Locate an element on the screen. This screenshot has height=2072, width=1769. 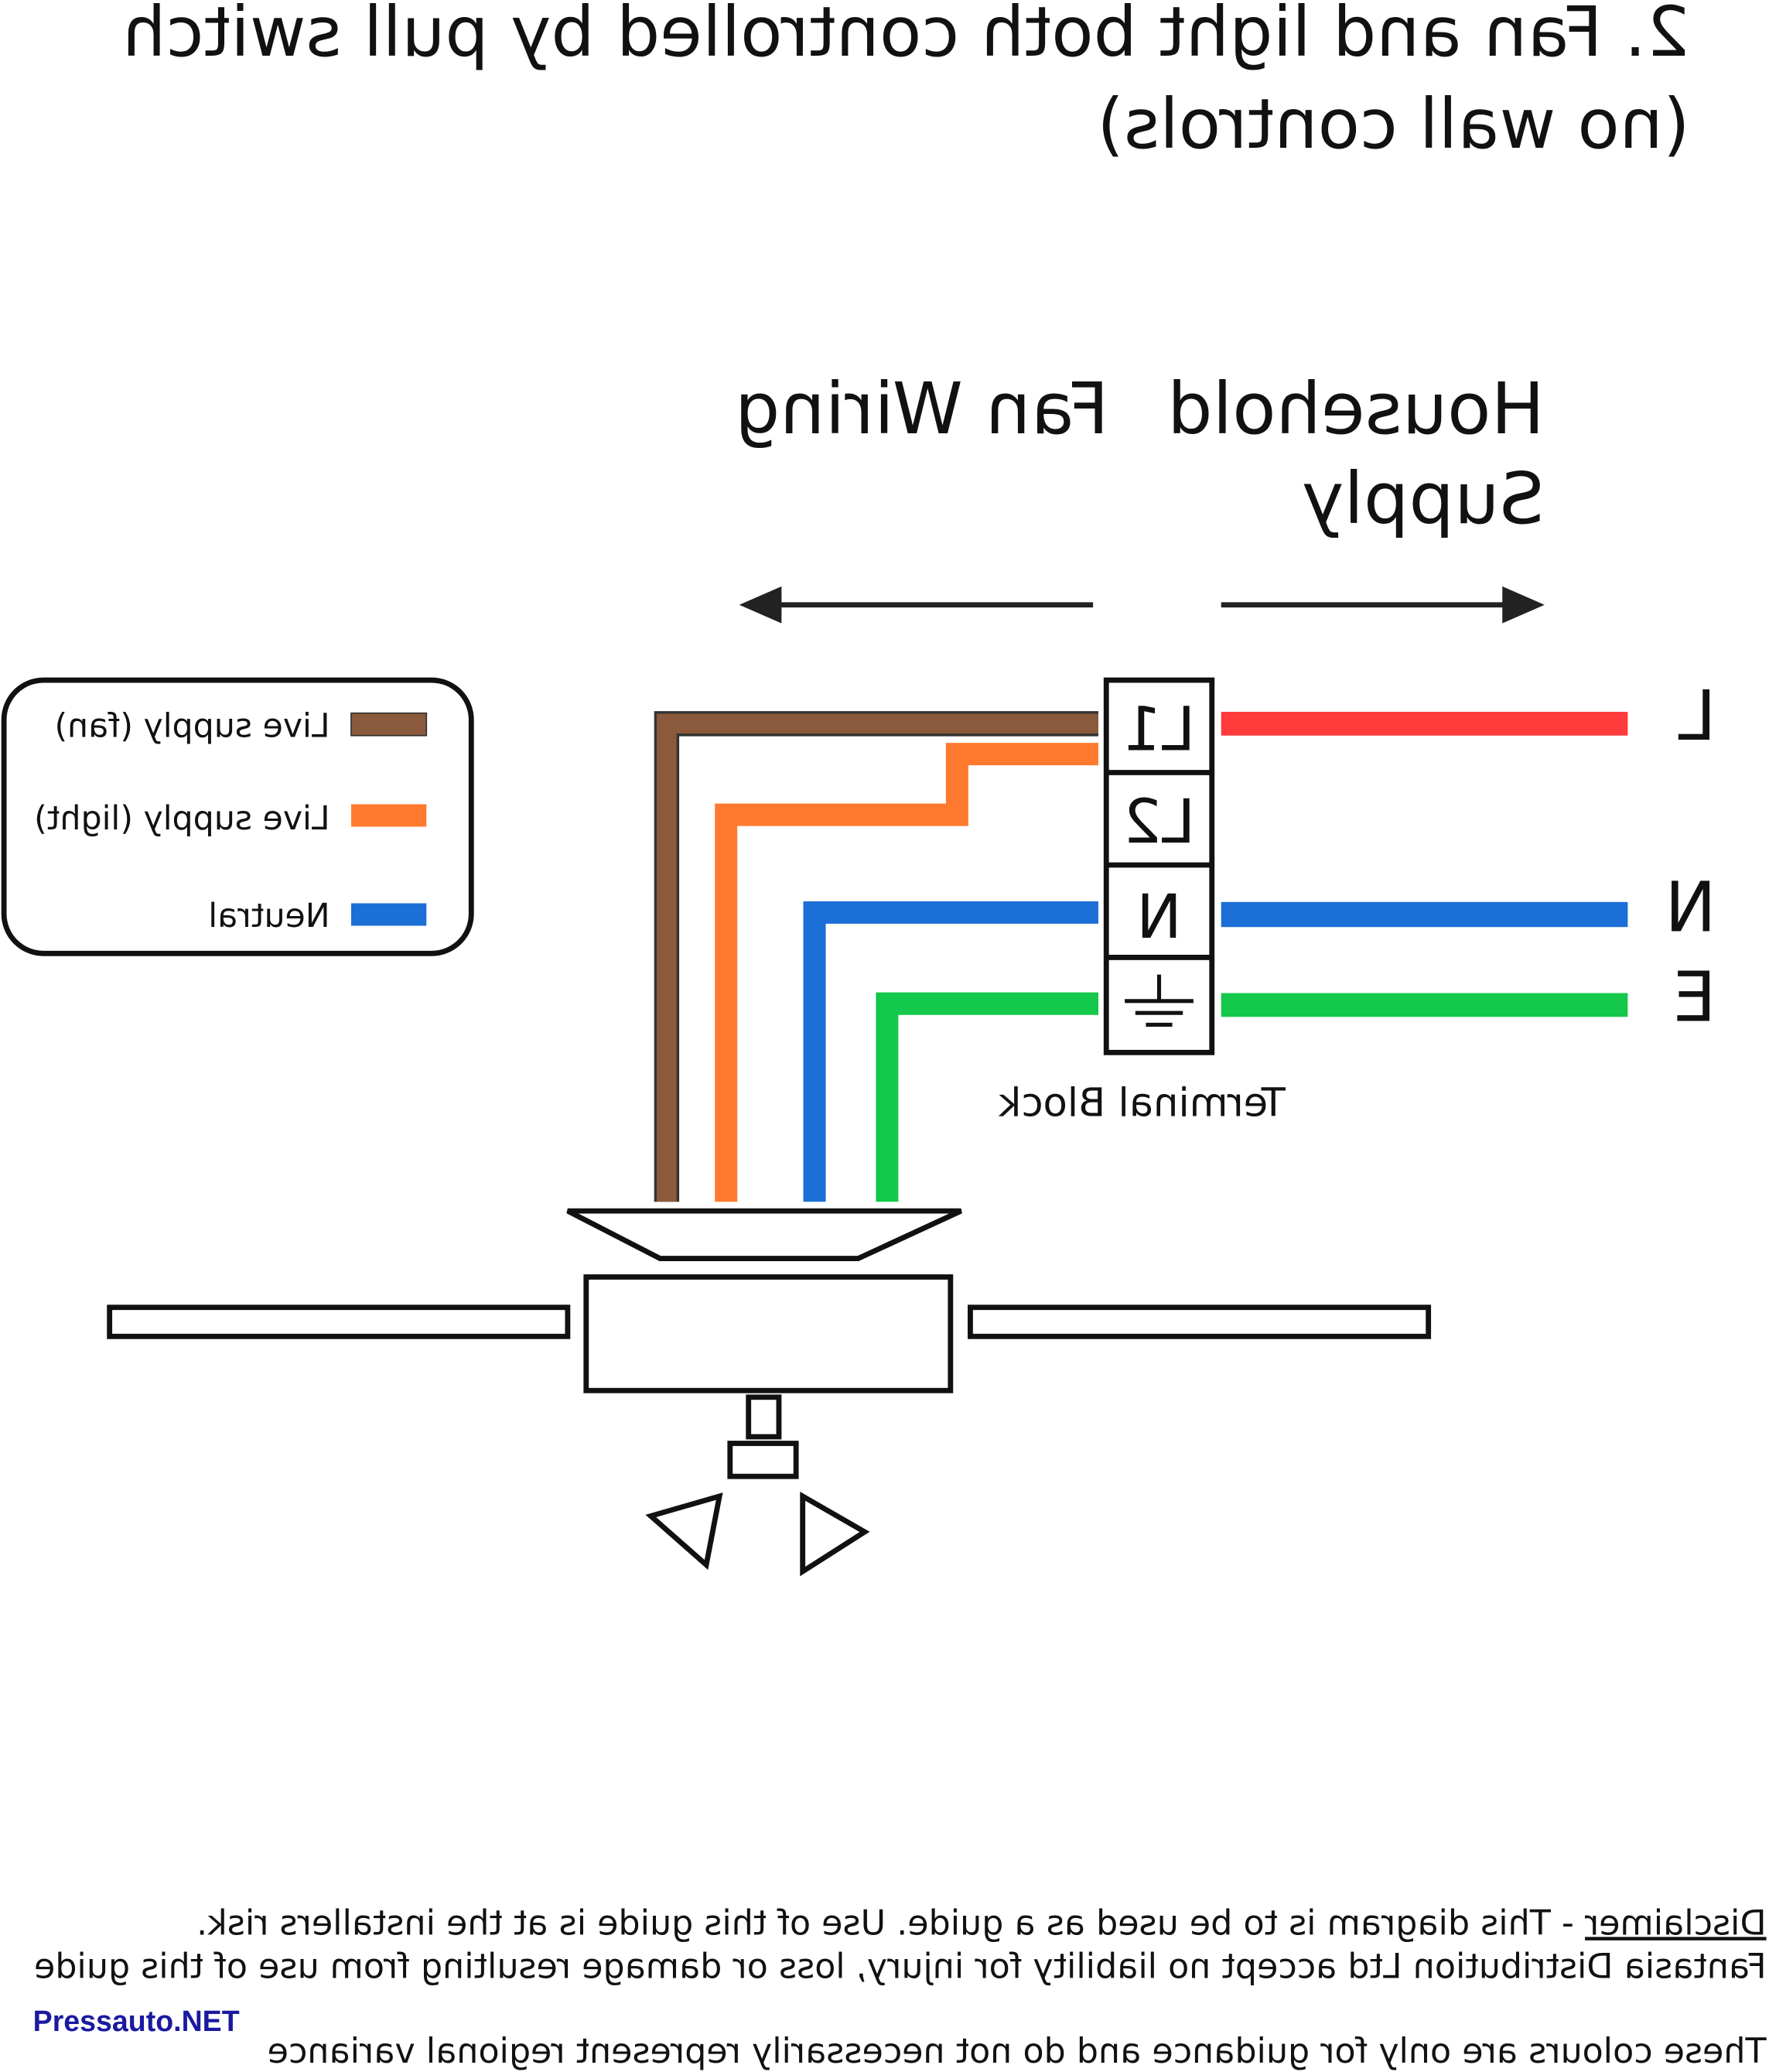
legend-swatch-brown is located at coordinates (389, 724).